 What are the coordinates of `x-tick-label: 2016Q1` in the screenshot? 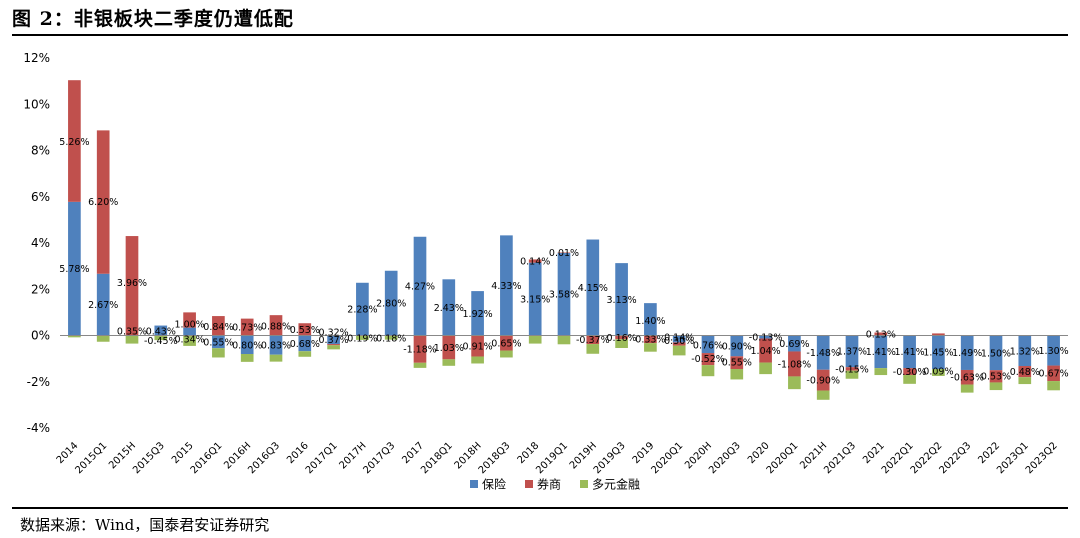 It's located at (207, 458).